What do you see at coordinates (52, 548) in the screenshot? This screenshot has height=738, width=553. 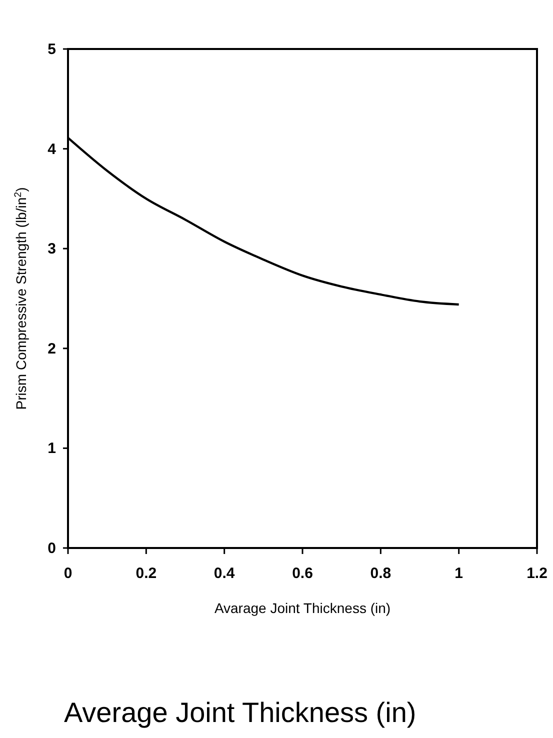 I see `y-tick-label: 0` at bounding box center [52, 548].